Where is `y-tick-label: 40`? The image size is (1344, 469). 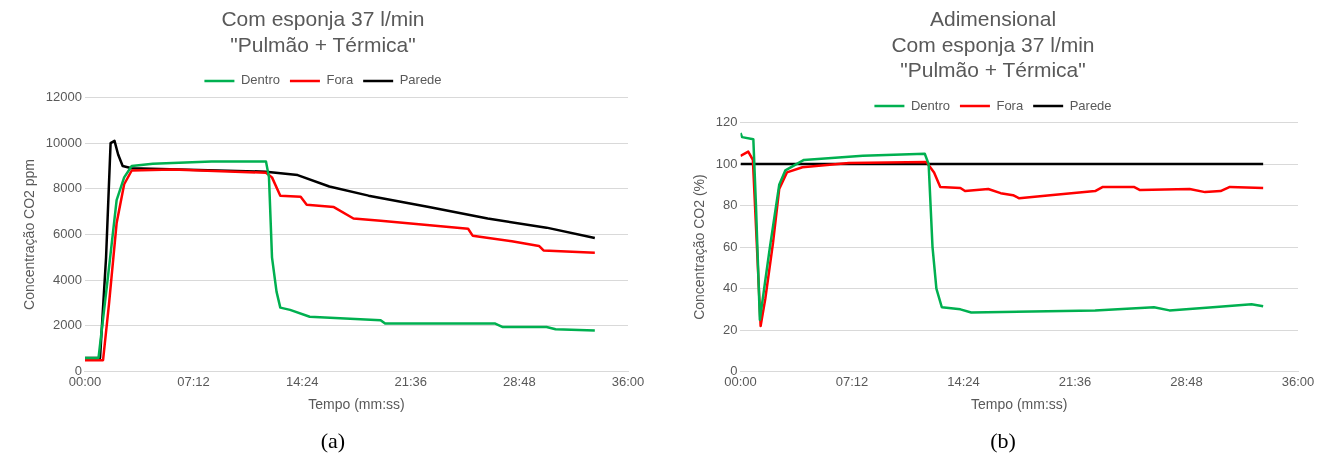 y-tick-label: 40 is located at coordinates (730, 288).